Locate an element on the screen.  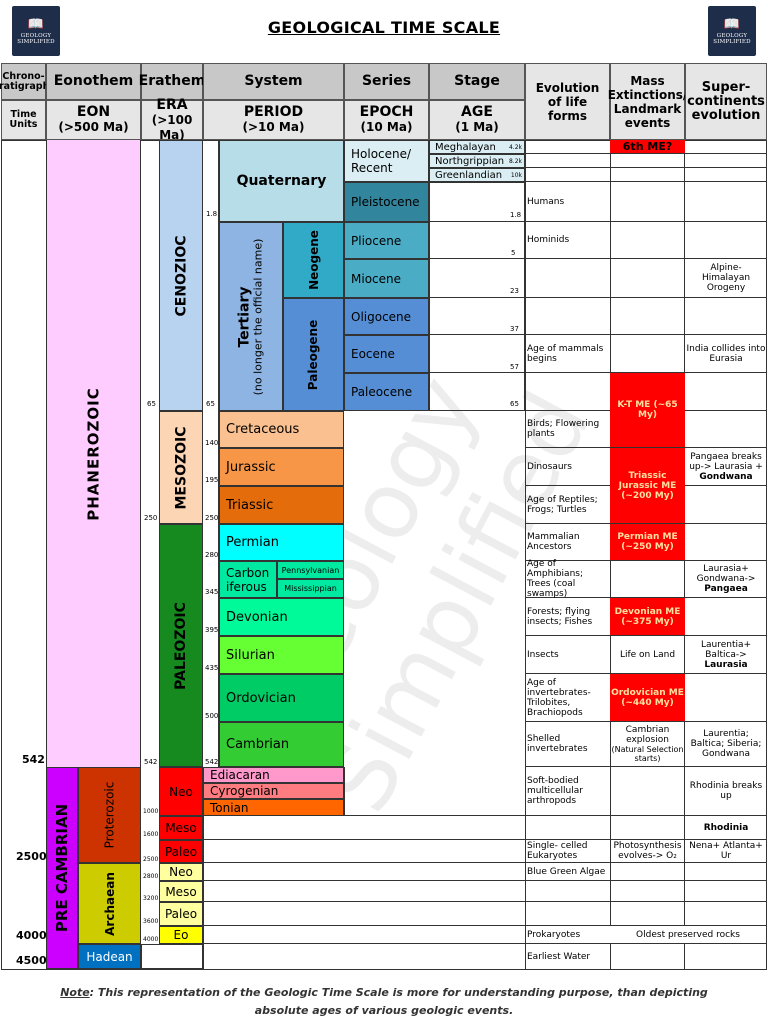
period-number-strip is located at coordinates (211, 453).